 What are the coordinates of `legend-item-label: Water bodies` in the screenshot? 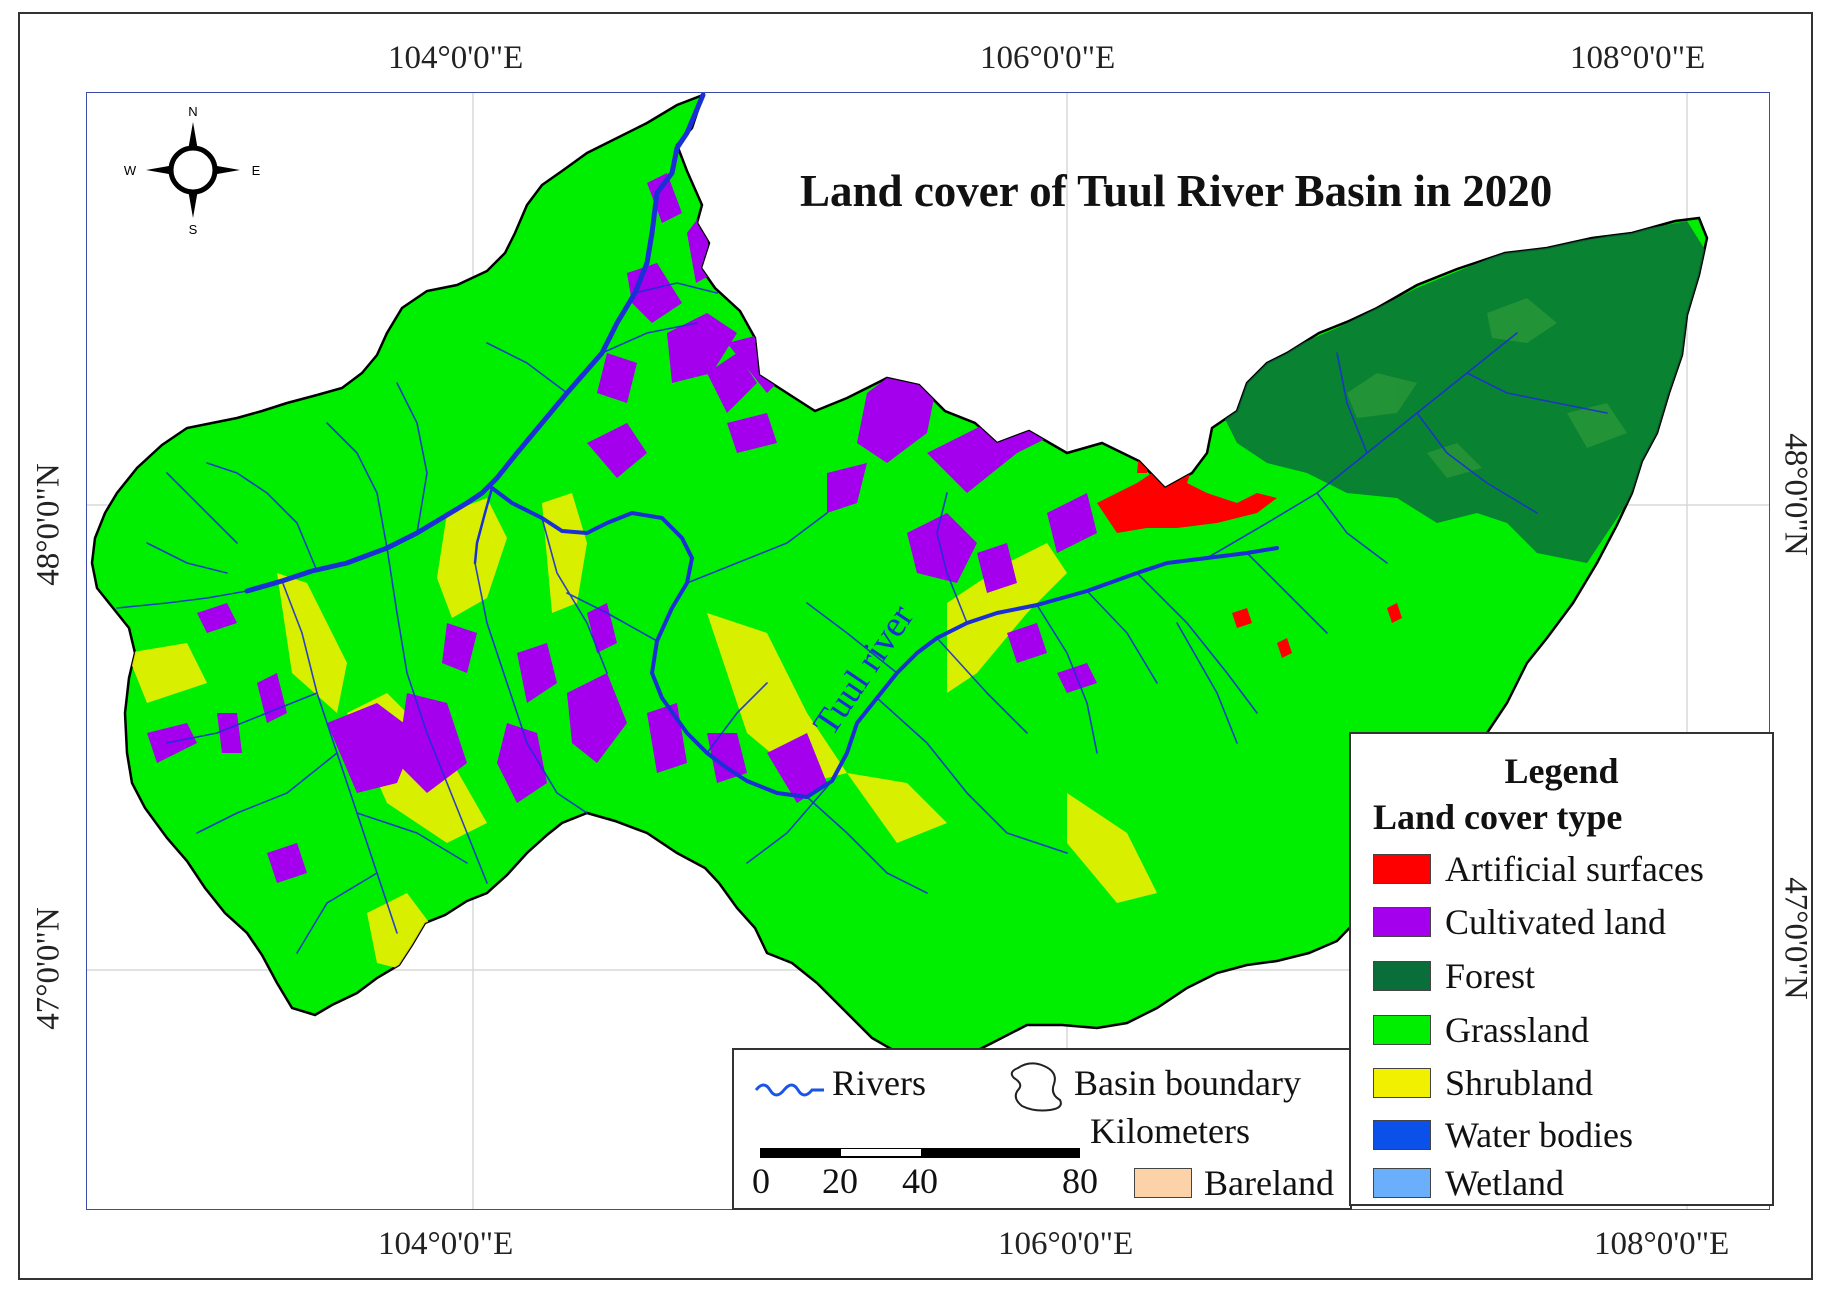 It's located at (1539, 1135).